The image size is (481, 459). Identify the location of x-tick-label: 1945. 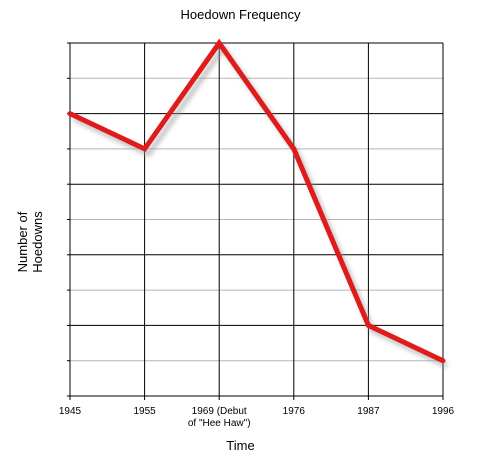
(70, 411).